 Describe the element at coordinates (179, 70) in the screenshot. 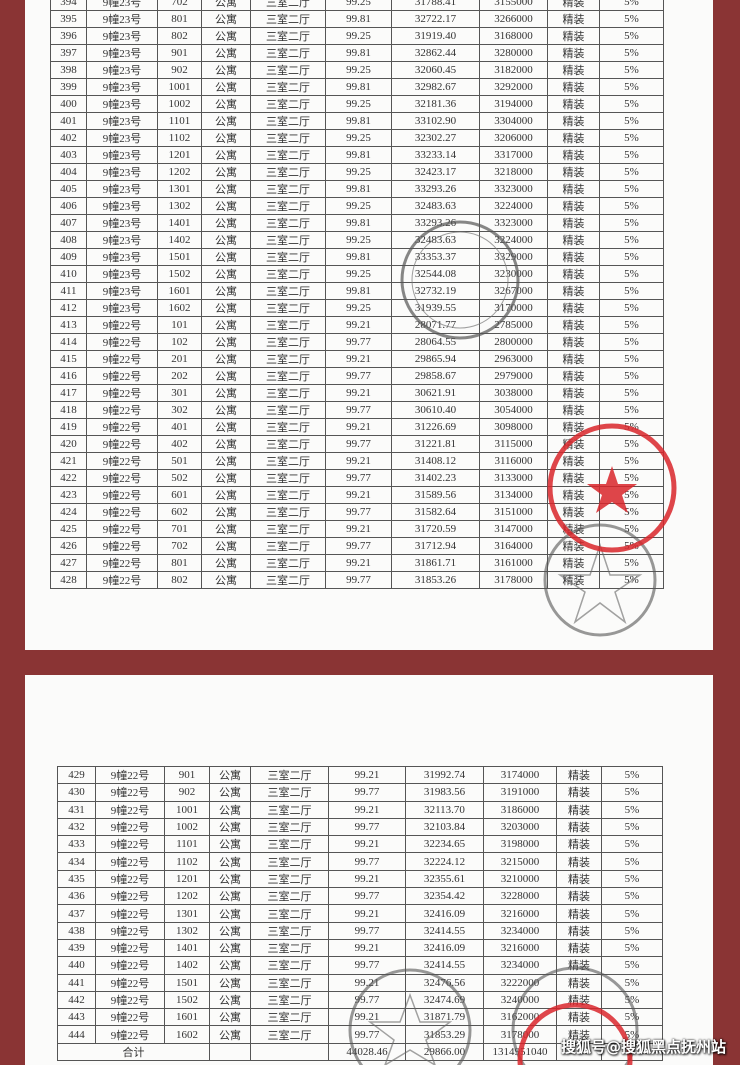

I see `unit-number-cell: 902` at that location.